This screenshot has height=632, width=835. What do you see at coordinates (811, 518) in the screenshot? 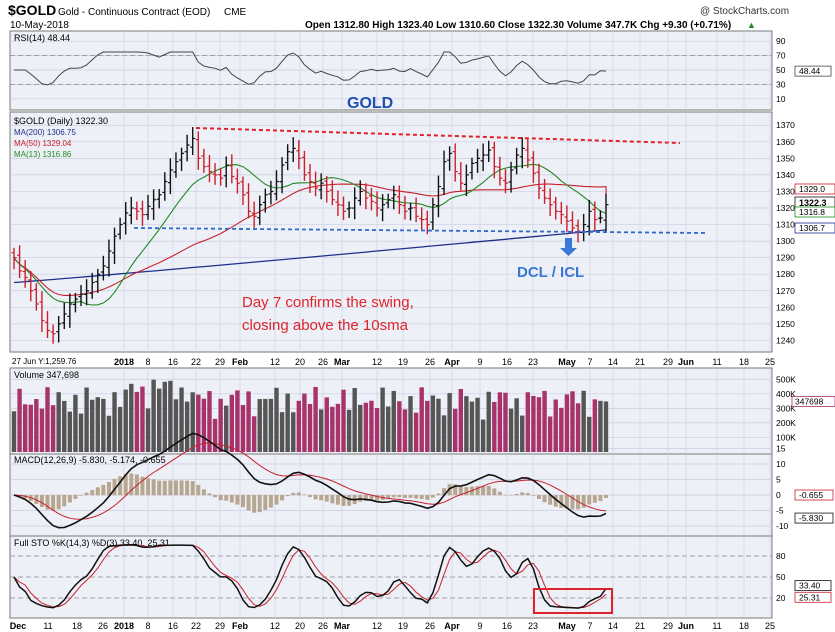
I see `macd-value-tag: -5.830` at bounding box center [811, 518].